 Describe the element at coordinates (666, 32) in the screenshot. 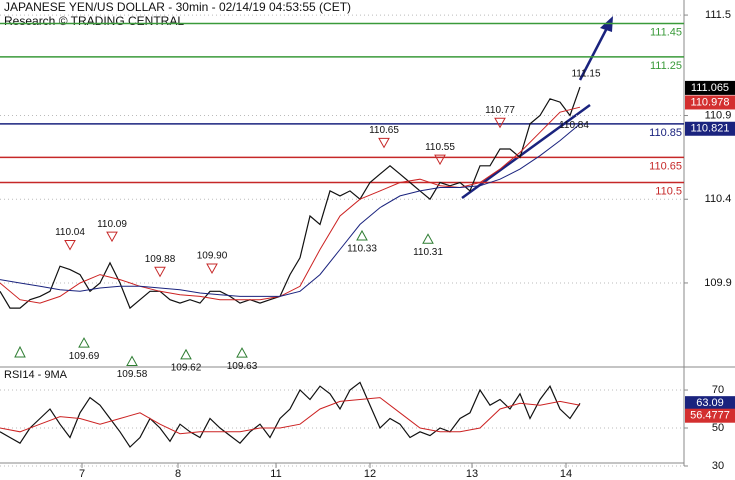

I see `level-label: 111.45` at that location.